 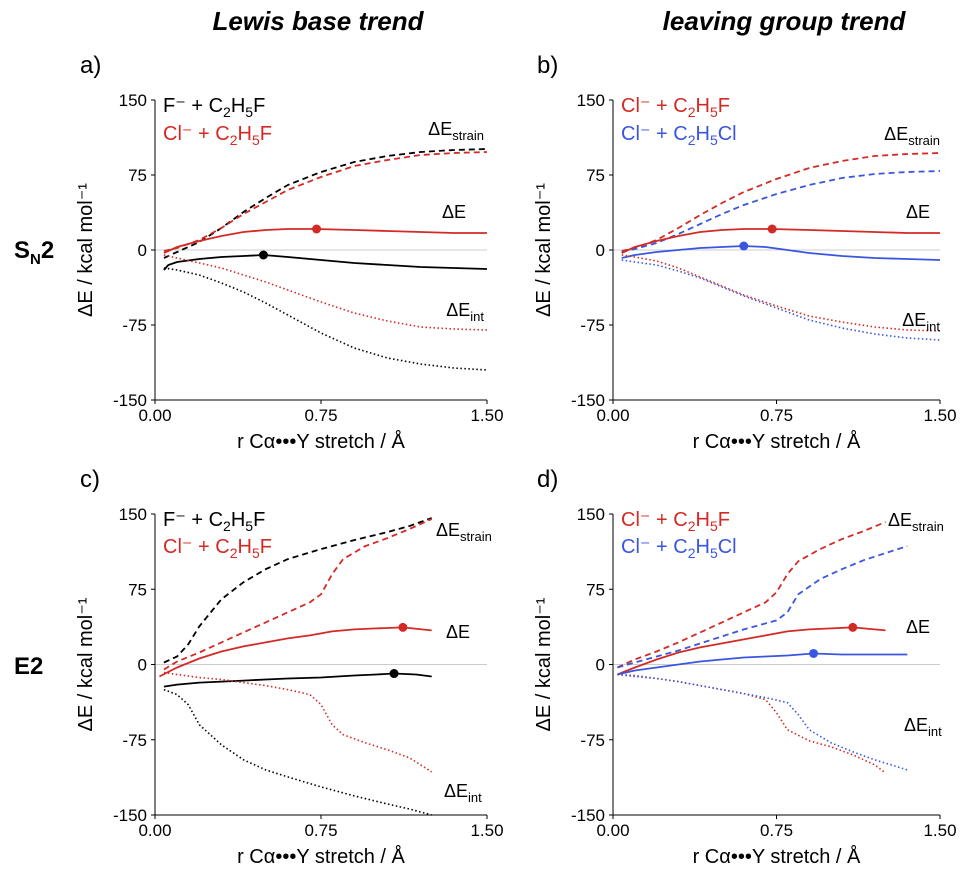 I want to click on panel-letter: b), so click(x=547, y=65).